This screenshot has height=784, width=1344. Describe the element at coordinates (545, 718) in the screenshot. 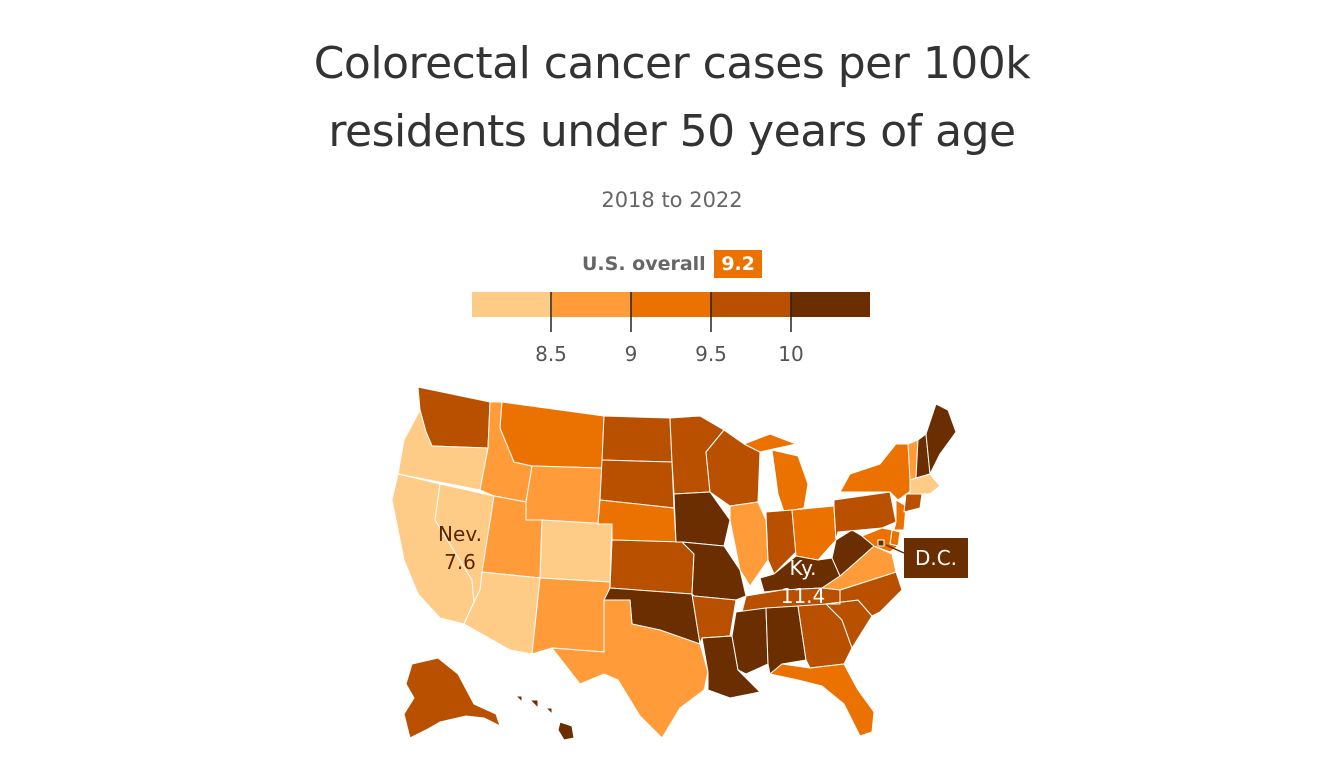

I see `state-HI` at that location.